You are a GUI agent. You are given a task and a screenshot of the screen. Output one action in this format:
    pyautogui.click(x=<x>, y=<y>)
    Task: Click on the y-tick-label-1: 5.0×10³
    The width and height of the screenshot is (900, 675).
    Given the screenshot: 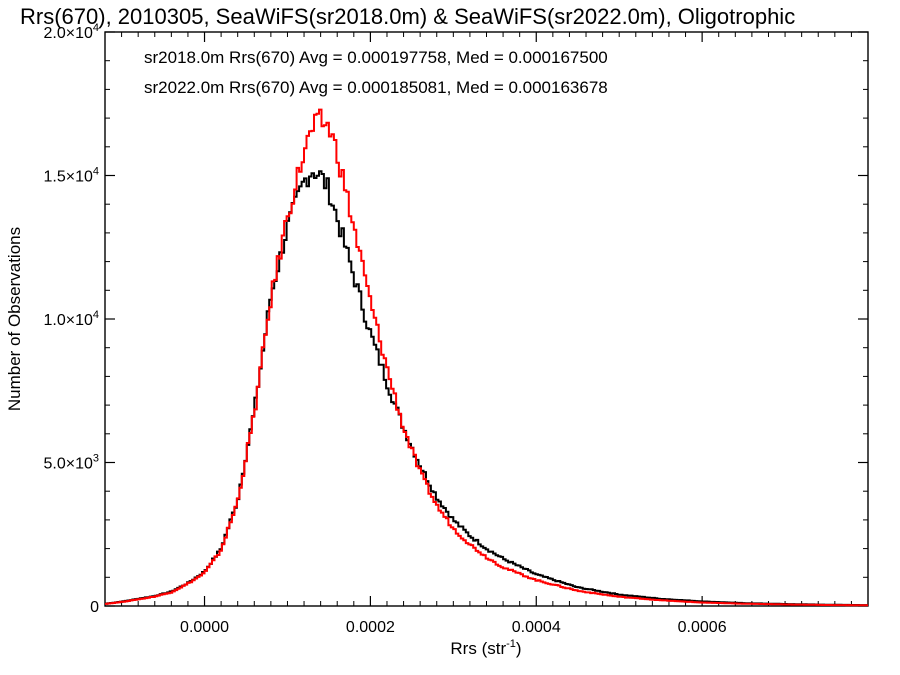 What is the action you would take?
    pyautogui.click(x=71, y=463)
    